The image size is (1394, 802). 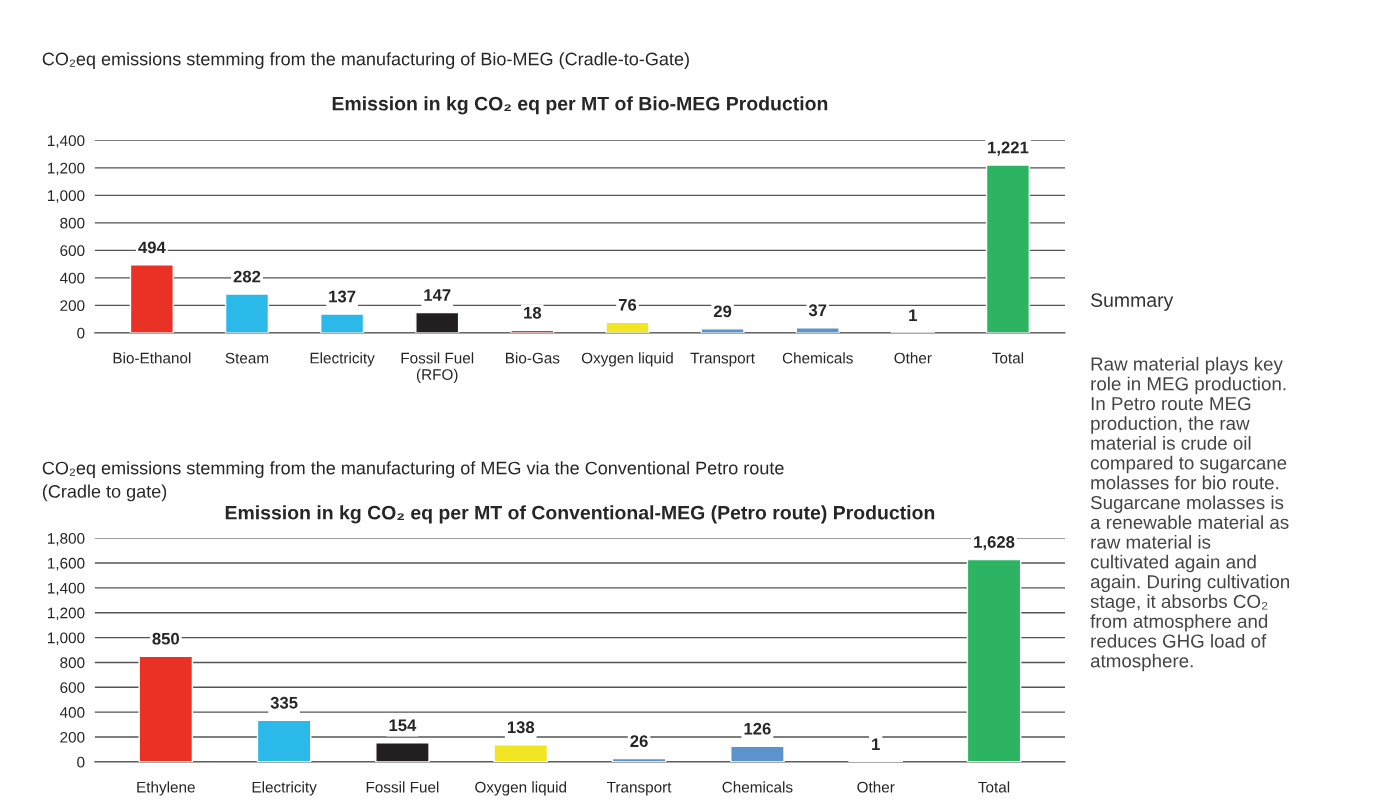 I want to click on chart-title: CO₂eq emissions stemming from the manufacturing of Bio-MEG (Cradle-to-Gate), so click(x=365, y=60).